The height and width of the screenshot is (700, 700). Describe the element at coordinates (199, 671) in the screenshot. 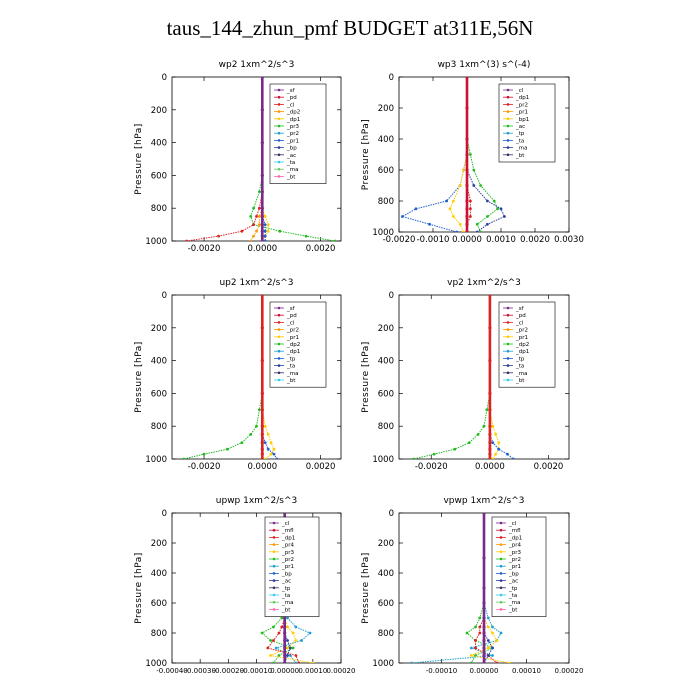

I see `x-tick-label: -0.00030` at that location.